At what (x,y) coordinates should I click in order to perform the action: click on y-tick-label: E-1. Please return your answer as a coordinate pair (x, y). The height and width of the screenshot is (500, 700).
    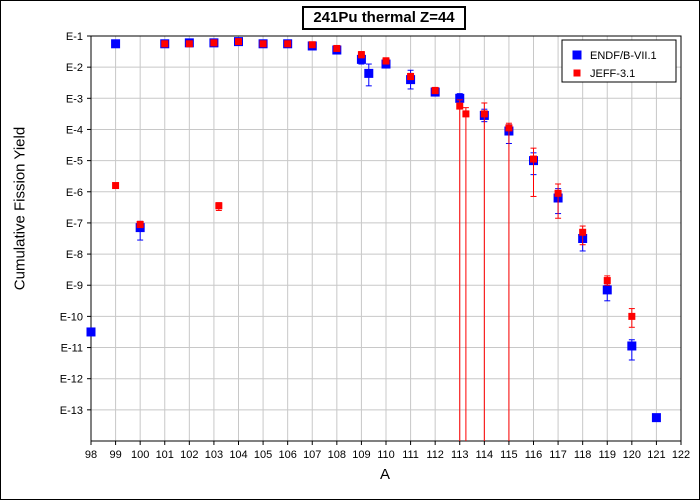
    Looking at the image, I should click on (74, 37).